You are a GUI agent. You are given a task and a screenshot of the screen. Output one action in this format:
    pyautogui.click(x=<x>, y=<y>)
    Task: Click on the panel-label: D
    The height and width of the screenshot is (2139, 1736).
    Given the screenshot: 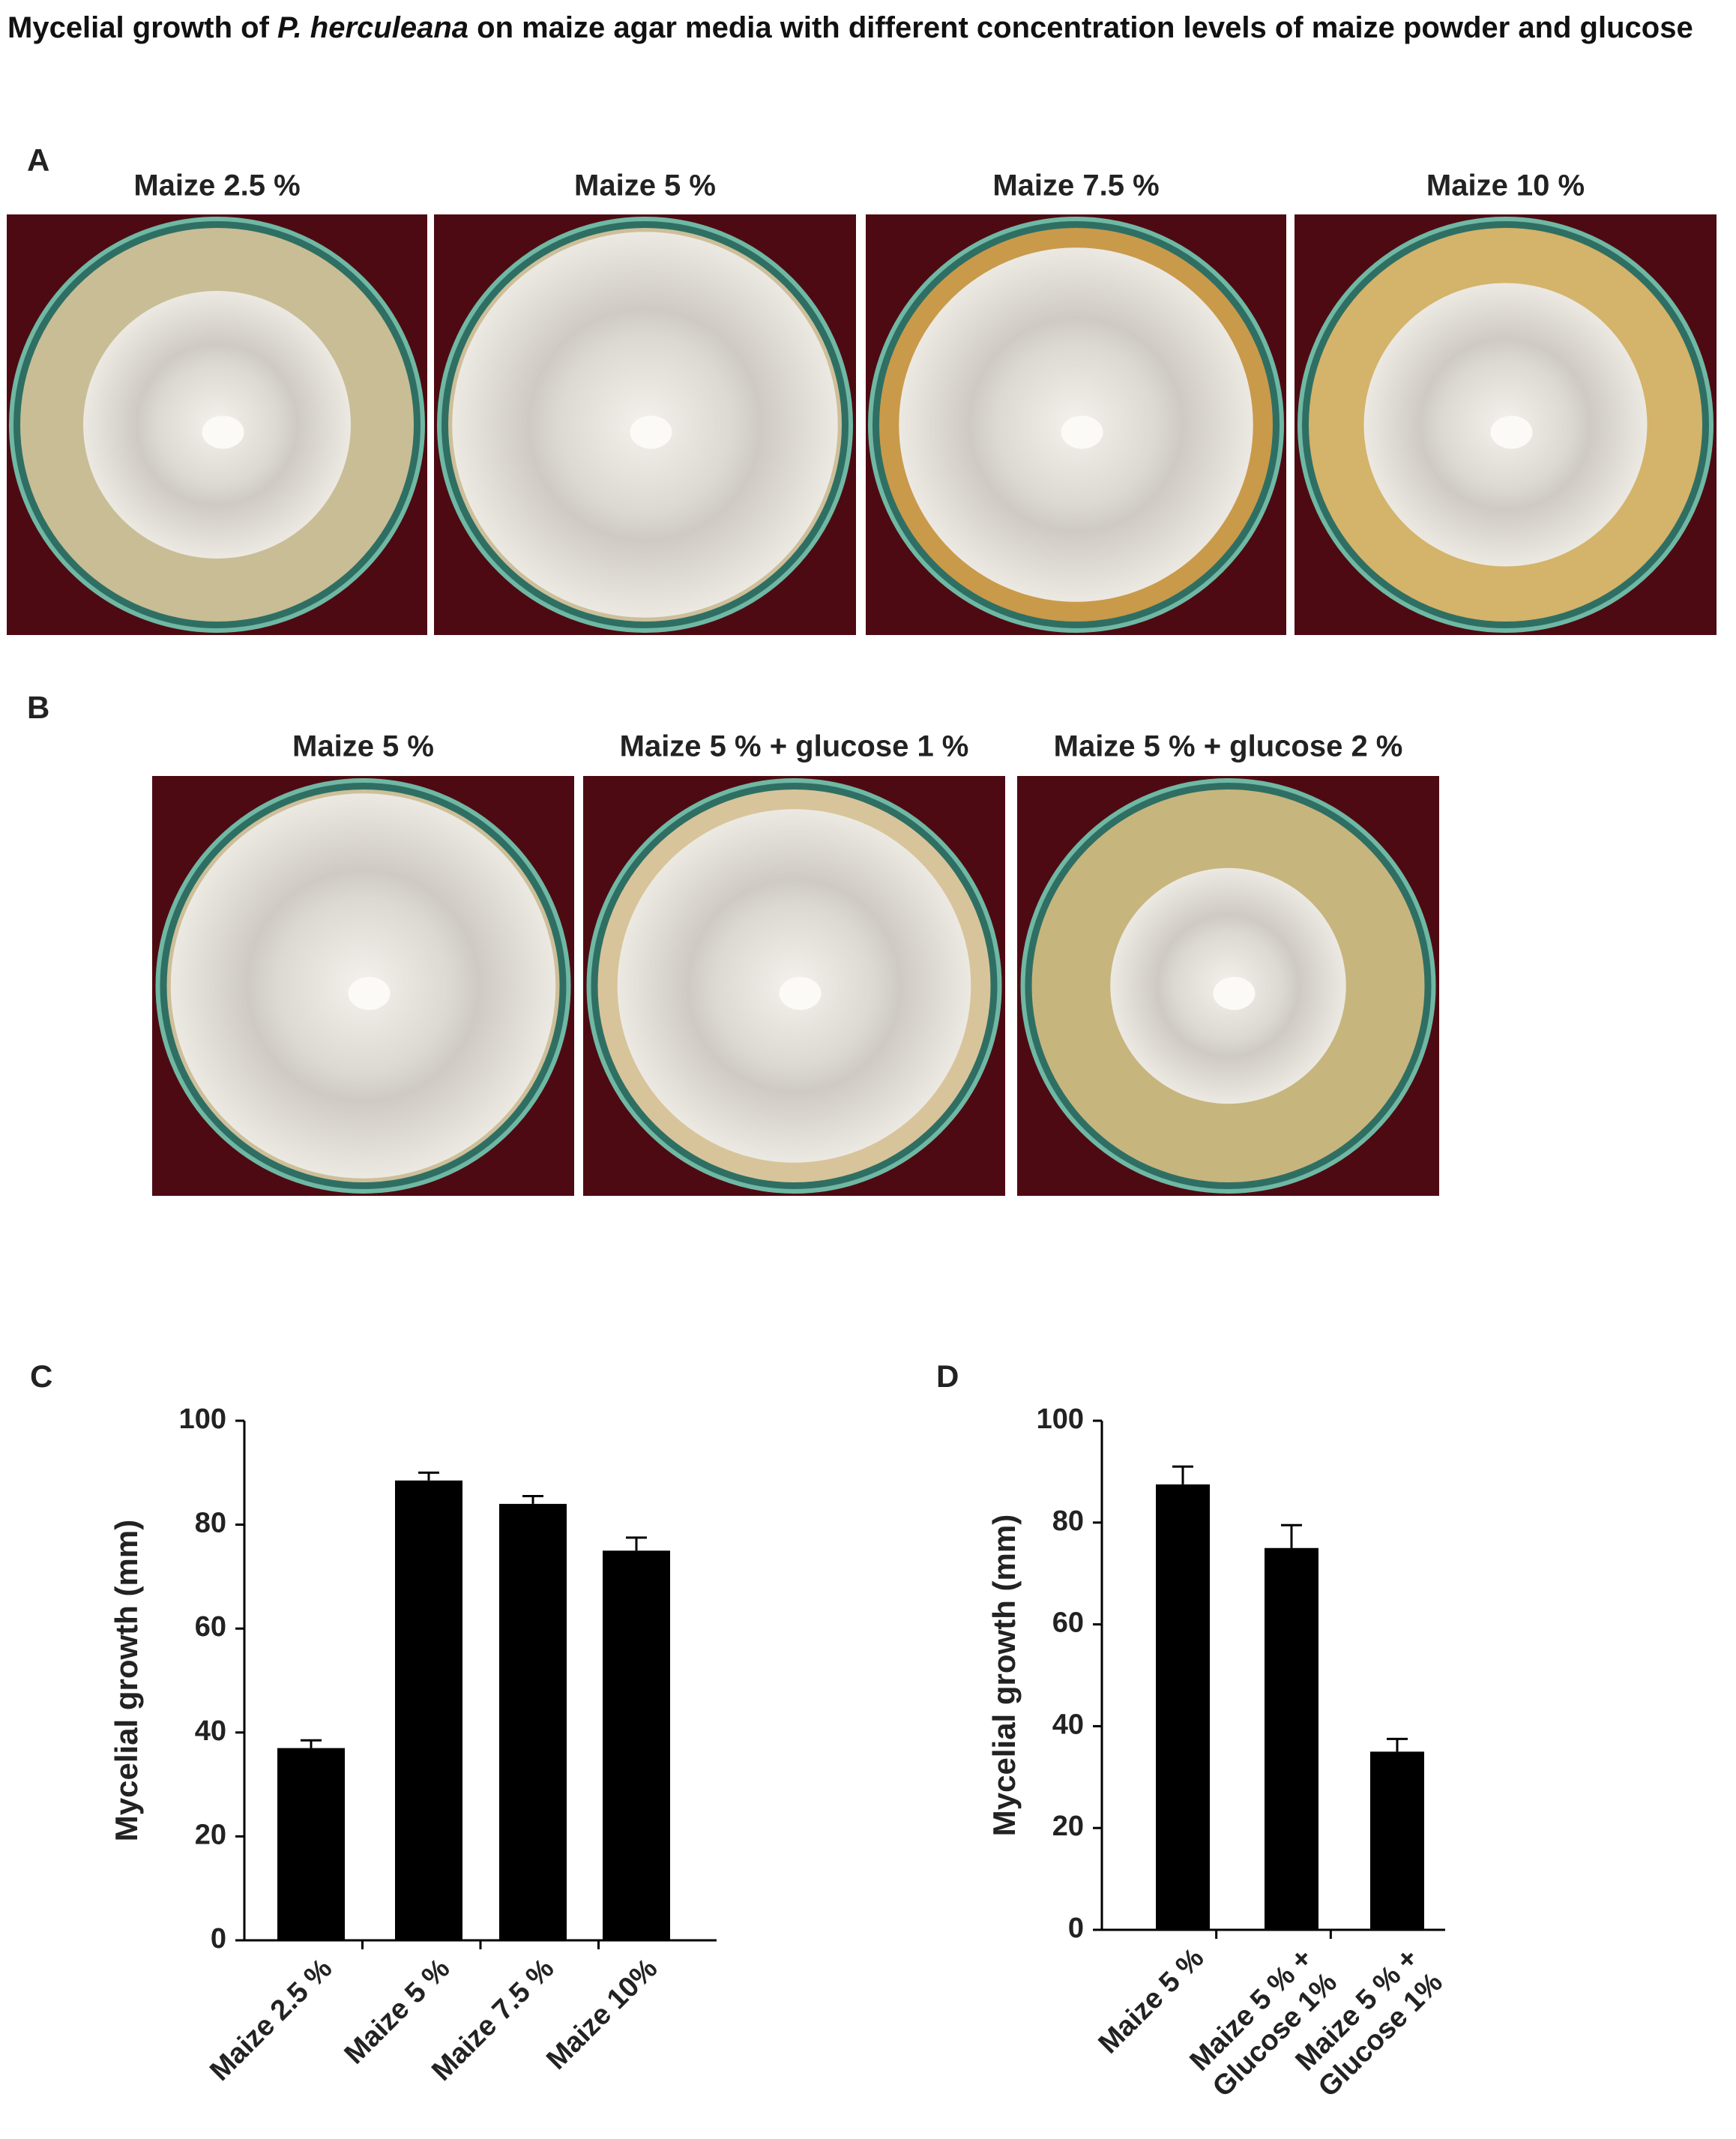 What is the action you would take?
    pyautogui.click(x=947, y=1376)
    